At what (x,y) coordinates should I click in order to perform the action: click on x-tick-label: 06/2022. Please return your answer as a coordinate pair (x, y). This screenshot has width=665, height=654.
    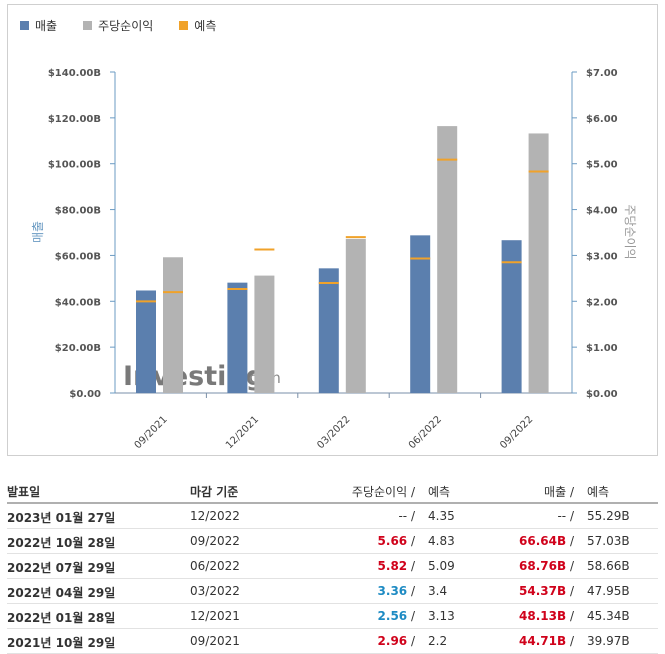
    Looking at the image, I should click on (425, 432).